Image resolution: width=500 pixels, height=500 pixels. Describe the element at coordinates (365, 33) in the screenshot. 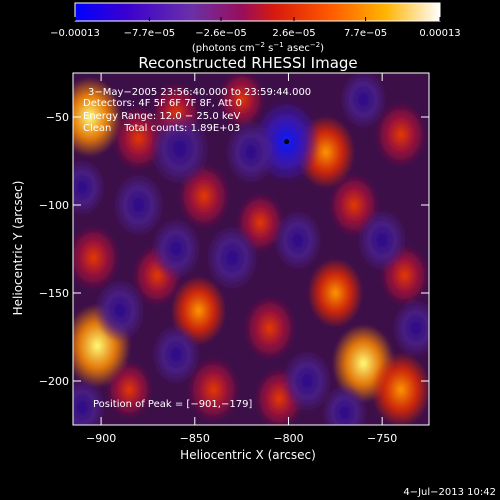

I see `colorbar-tick-label: 7.7e−05` at that location.